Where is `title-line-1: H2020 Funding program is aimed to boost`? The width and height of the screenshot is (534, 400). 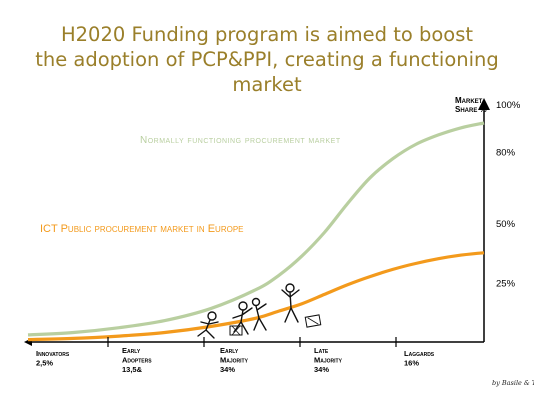
title-line-1: H2020 Funding program is aimed to boost is located at coordinates (267, 34).